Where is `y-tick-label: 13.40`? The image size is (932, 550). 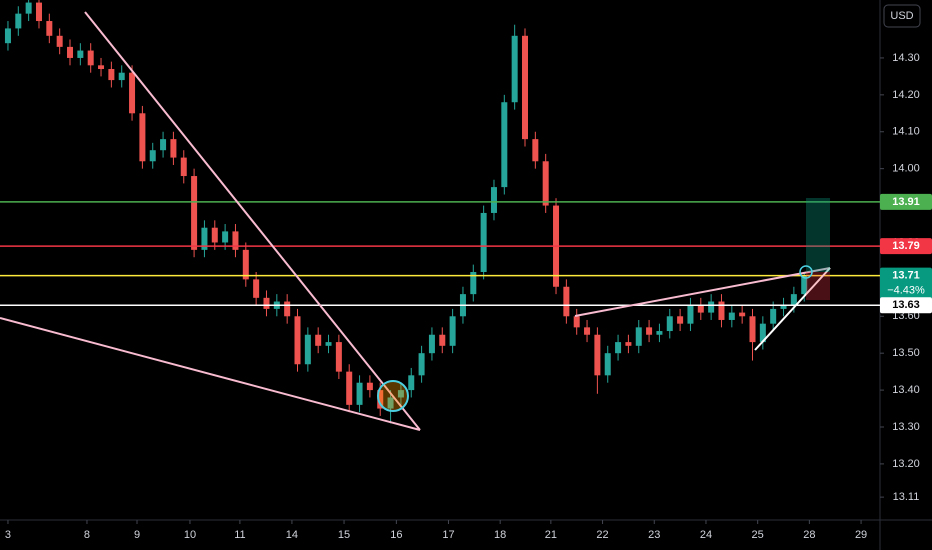
y-tick-label: 13.40 is located at coordinates (906, 390).